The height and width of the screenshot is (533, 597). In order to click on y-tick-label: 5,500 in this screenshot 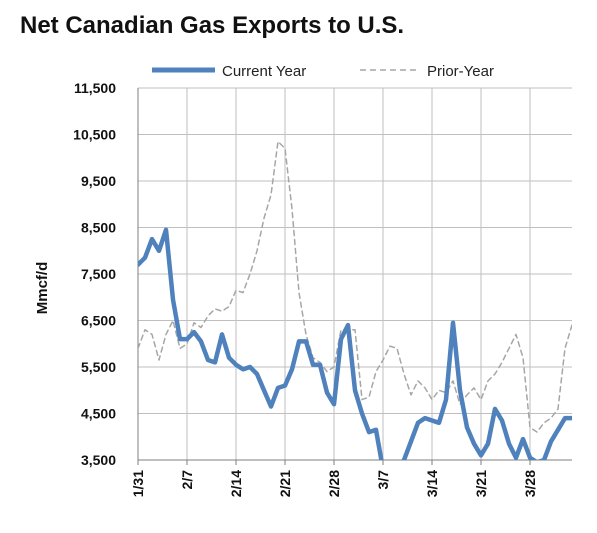, I will do `click(98, 367)`.